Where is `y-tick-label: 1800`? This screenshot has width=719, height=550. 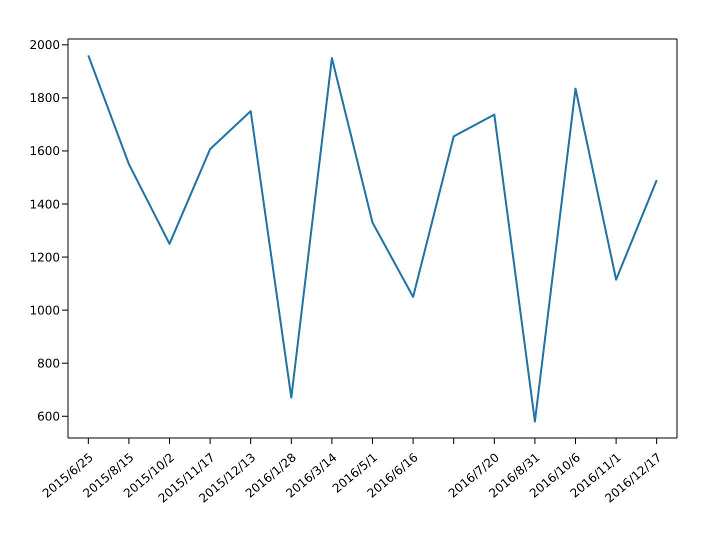 y-tick-label: 1800 is located at coordinates (44, 98).